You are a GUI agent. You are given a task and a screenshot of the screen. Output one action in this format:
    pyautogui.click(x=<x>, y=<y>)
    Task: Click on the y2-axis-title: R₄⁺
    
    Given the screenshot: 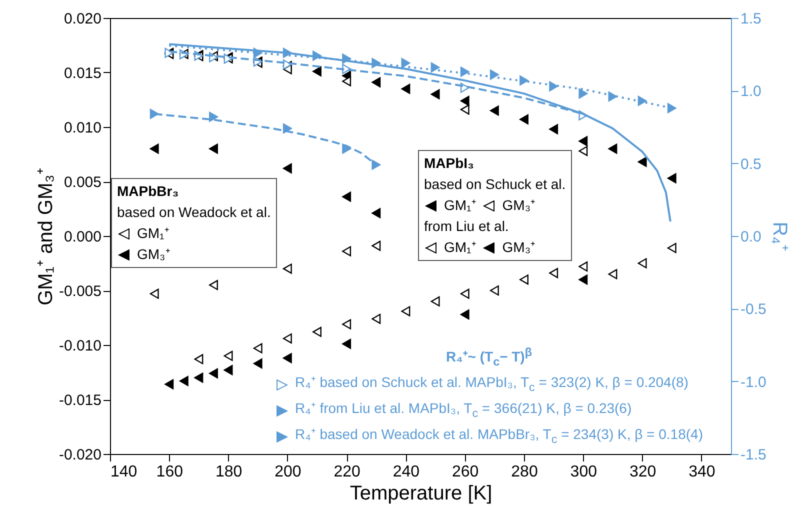 What is the action you would take?
    pyautogui.click(x=779, y=237)
    